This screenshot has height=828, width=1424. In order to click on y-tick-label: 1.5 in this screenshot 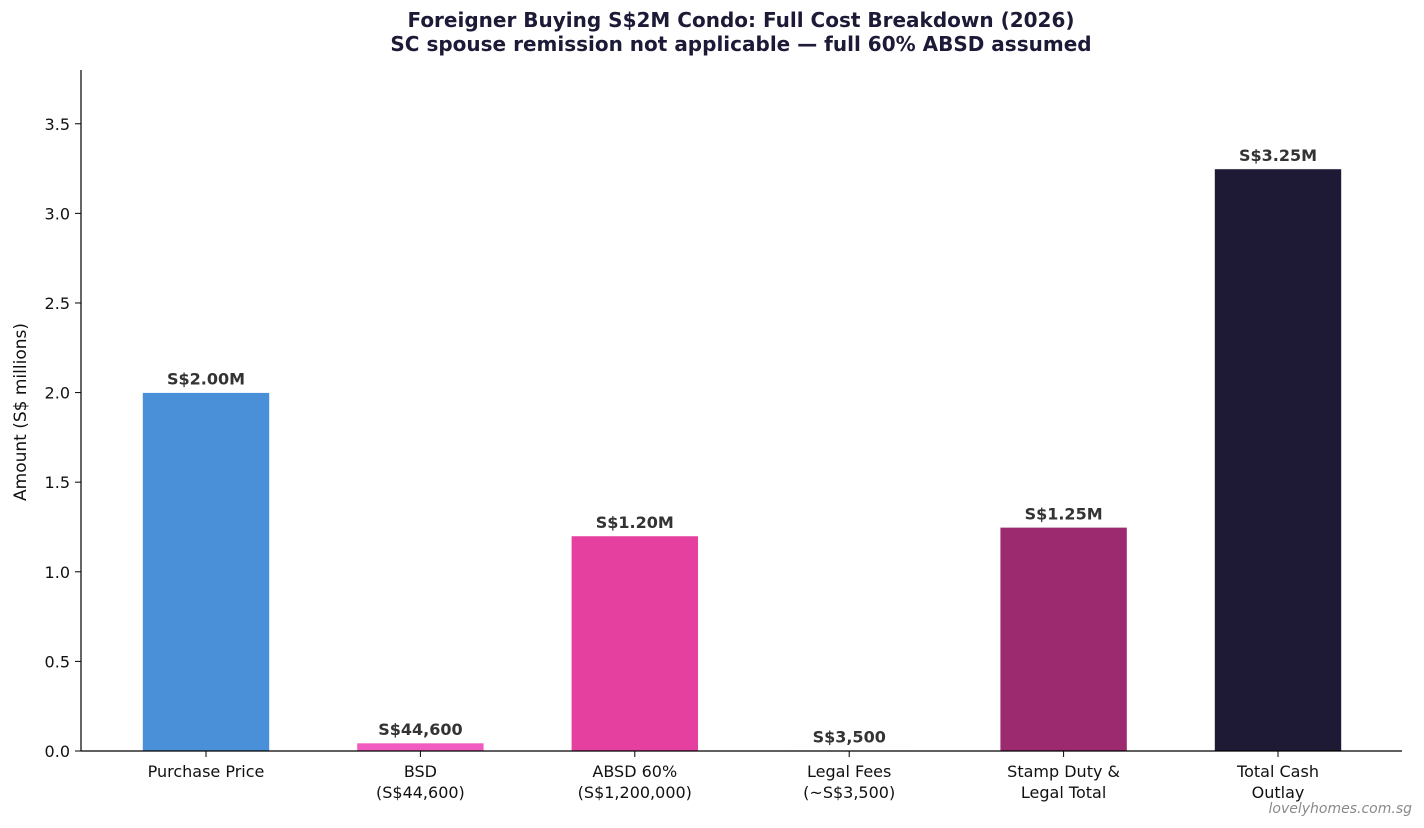, I will do `click(57, 482)`.